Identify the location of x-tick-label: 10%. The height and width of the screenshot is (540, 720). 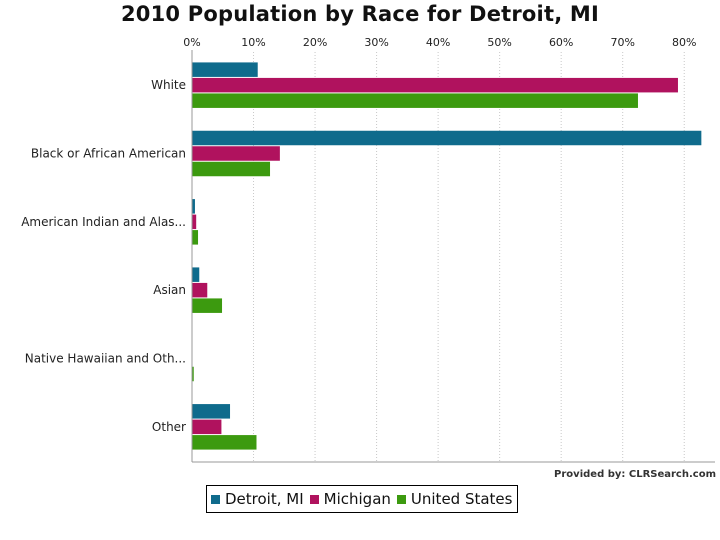
(253, 42).